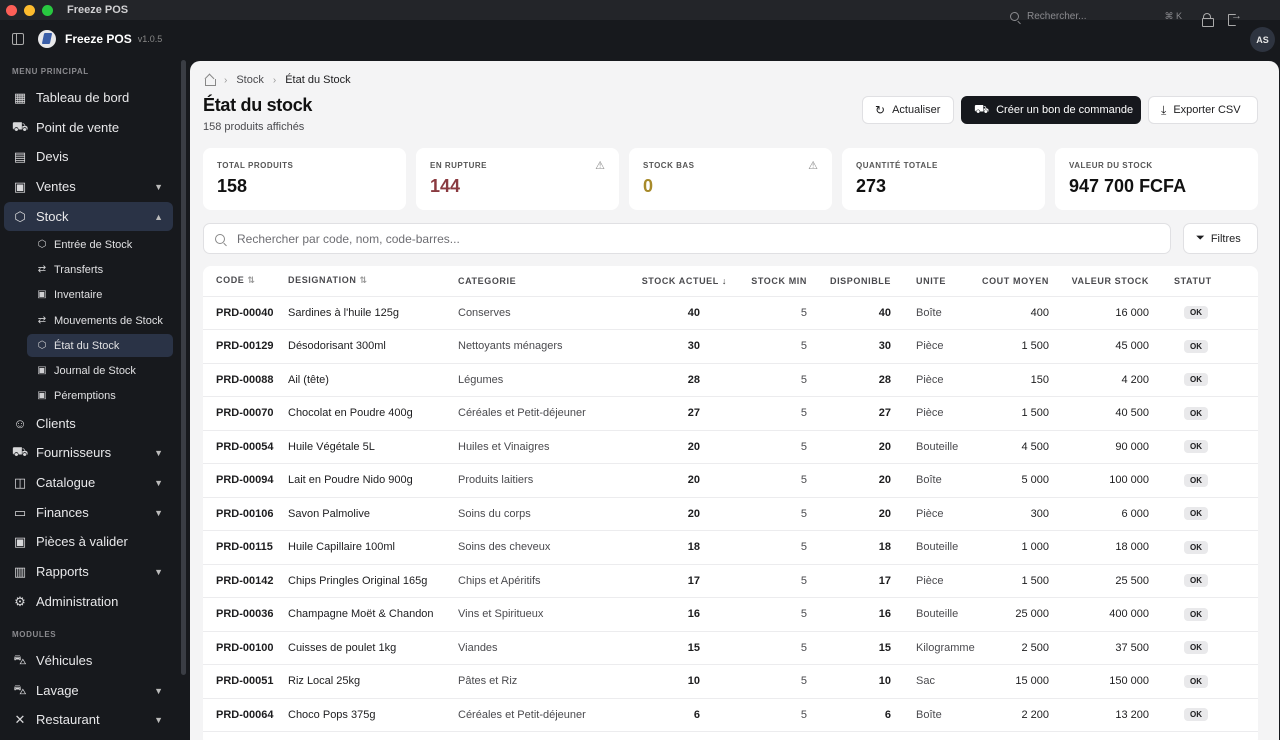  I want to click on sidebar-subitem-stock-status: ⬡ État du Stock, so click(100, 345).